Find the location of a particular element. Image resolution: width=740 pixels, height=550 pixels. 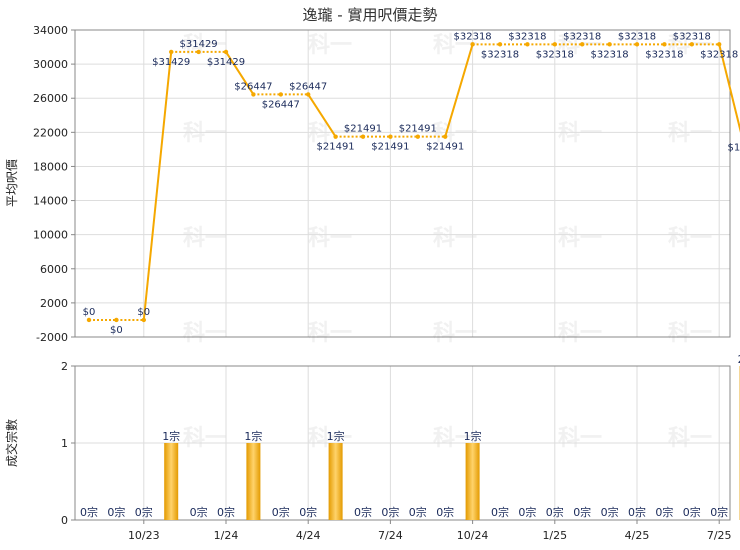

volume-y-axis-label: 成交宗數 is located at coordinates (11, 443).